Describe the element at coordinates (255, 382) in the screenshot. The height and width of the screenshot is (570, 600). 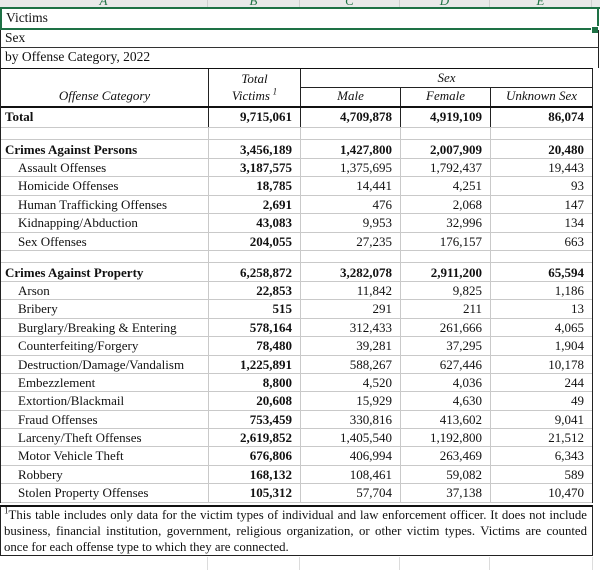
I see `total-victims-cell: 8,800` at that location.